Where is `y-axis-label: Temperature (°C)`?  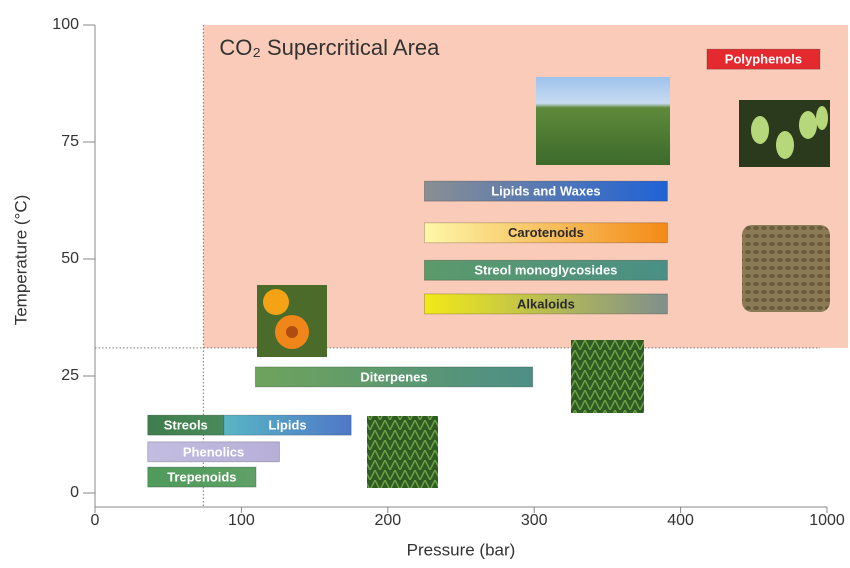
y-axis-label: Temperature (°C) is located at coordinates (20, 260).